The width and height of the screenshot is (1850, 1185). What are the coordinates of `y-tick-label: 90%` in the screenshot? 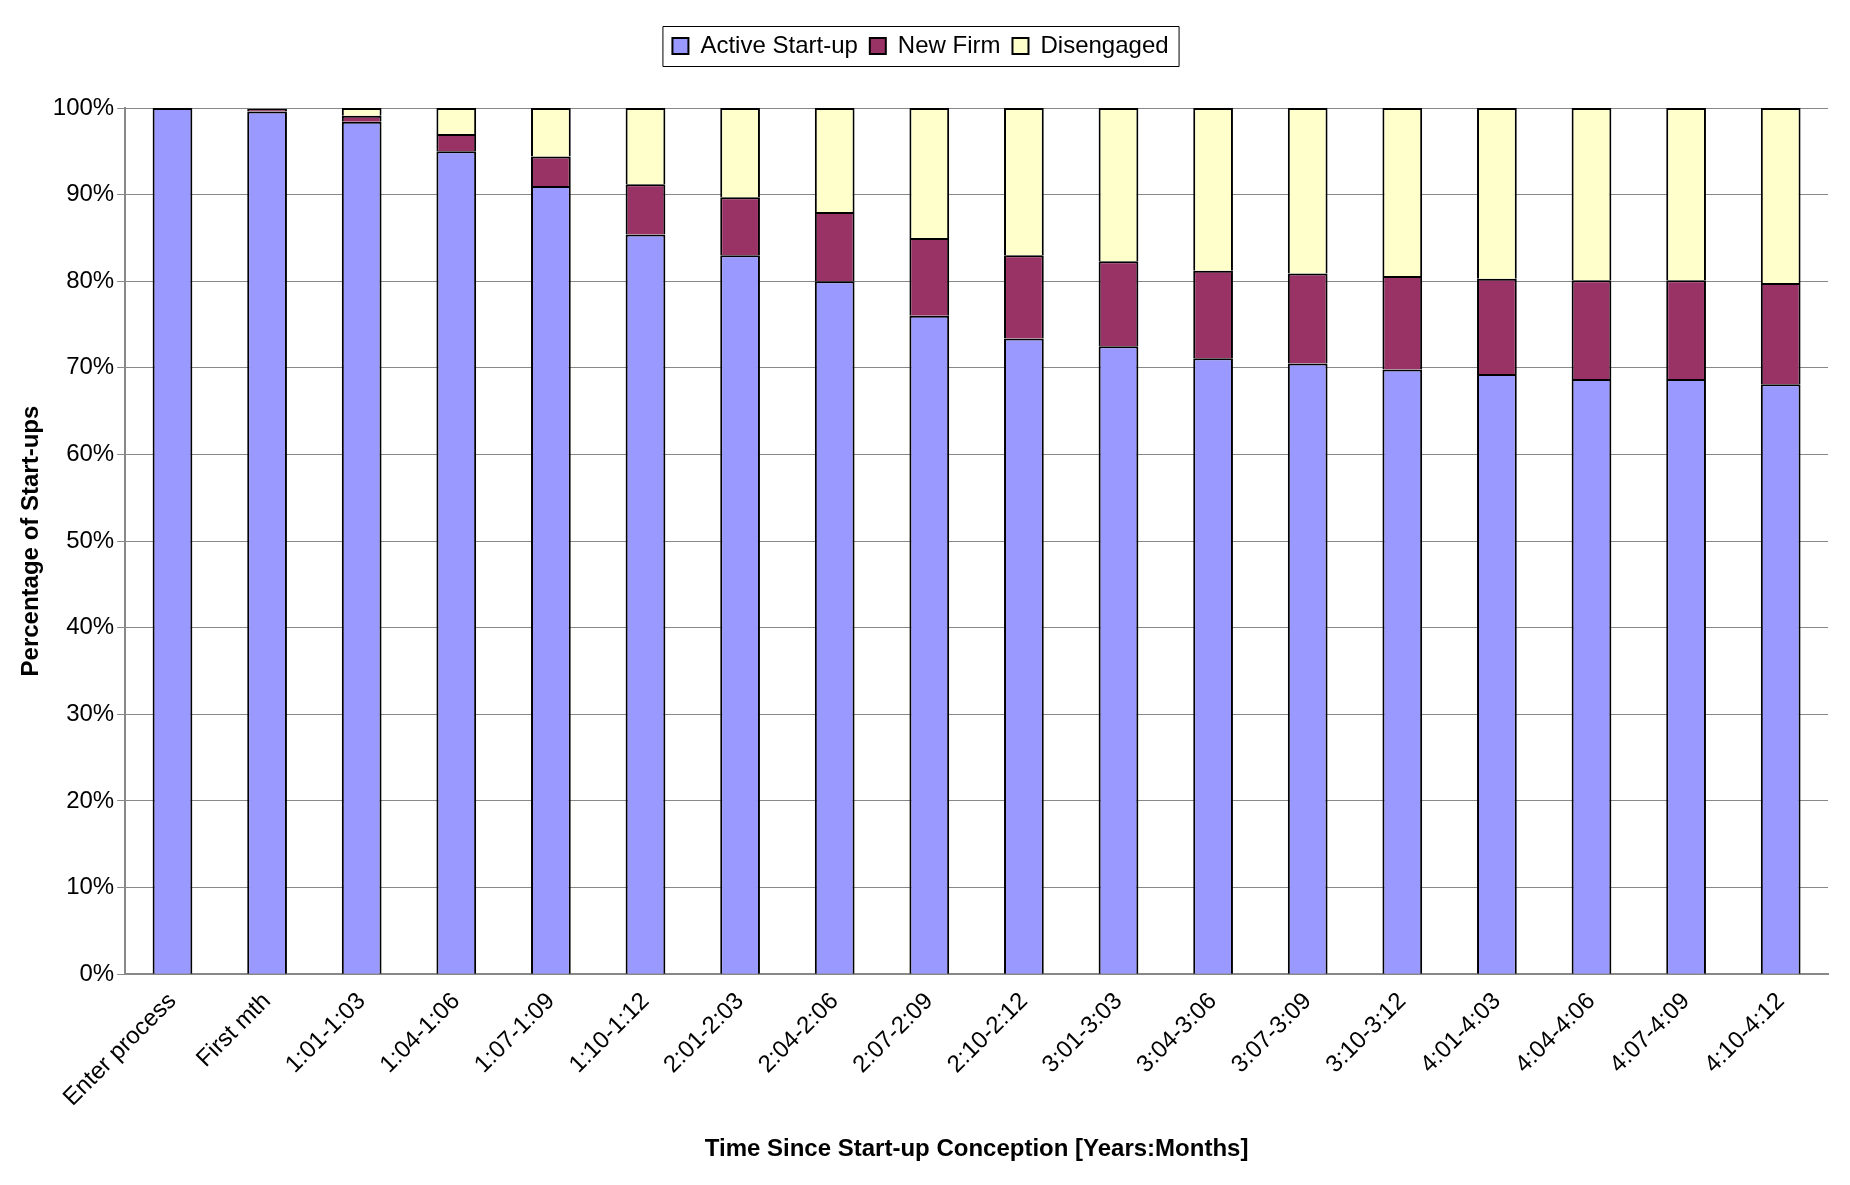 It's located at (90, 193).